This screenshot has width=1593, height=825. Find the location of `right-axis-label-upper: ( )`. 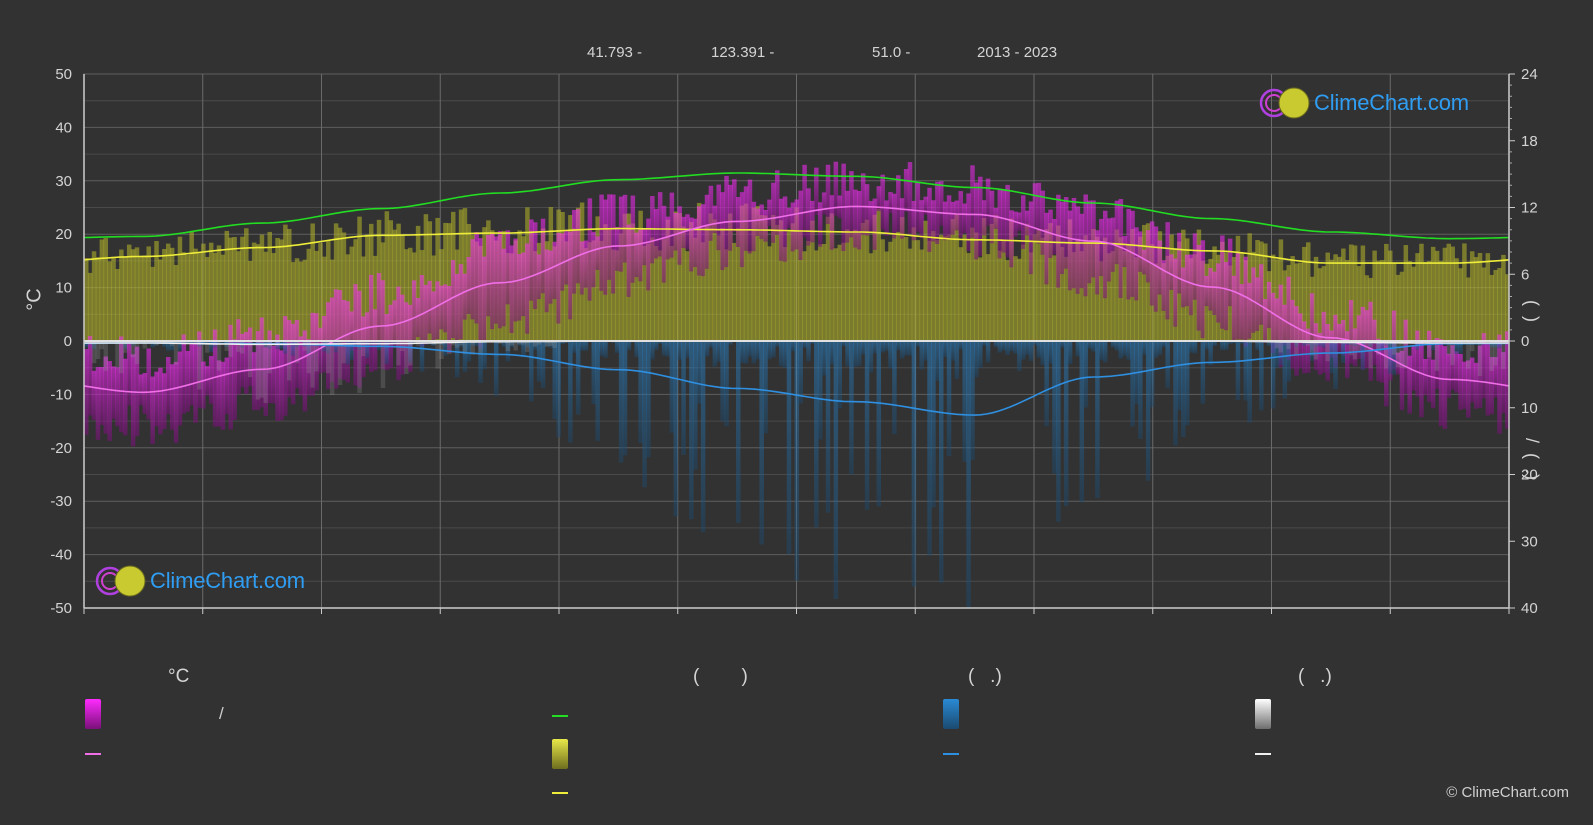

right-axis-label-upper: ( ) is located at coordinates (1532, 311).